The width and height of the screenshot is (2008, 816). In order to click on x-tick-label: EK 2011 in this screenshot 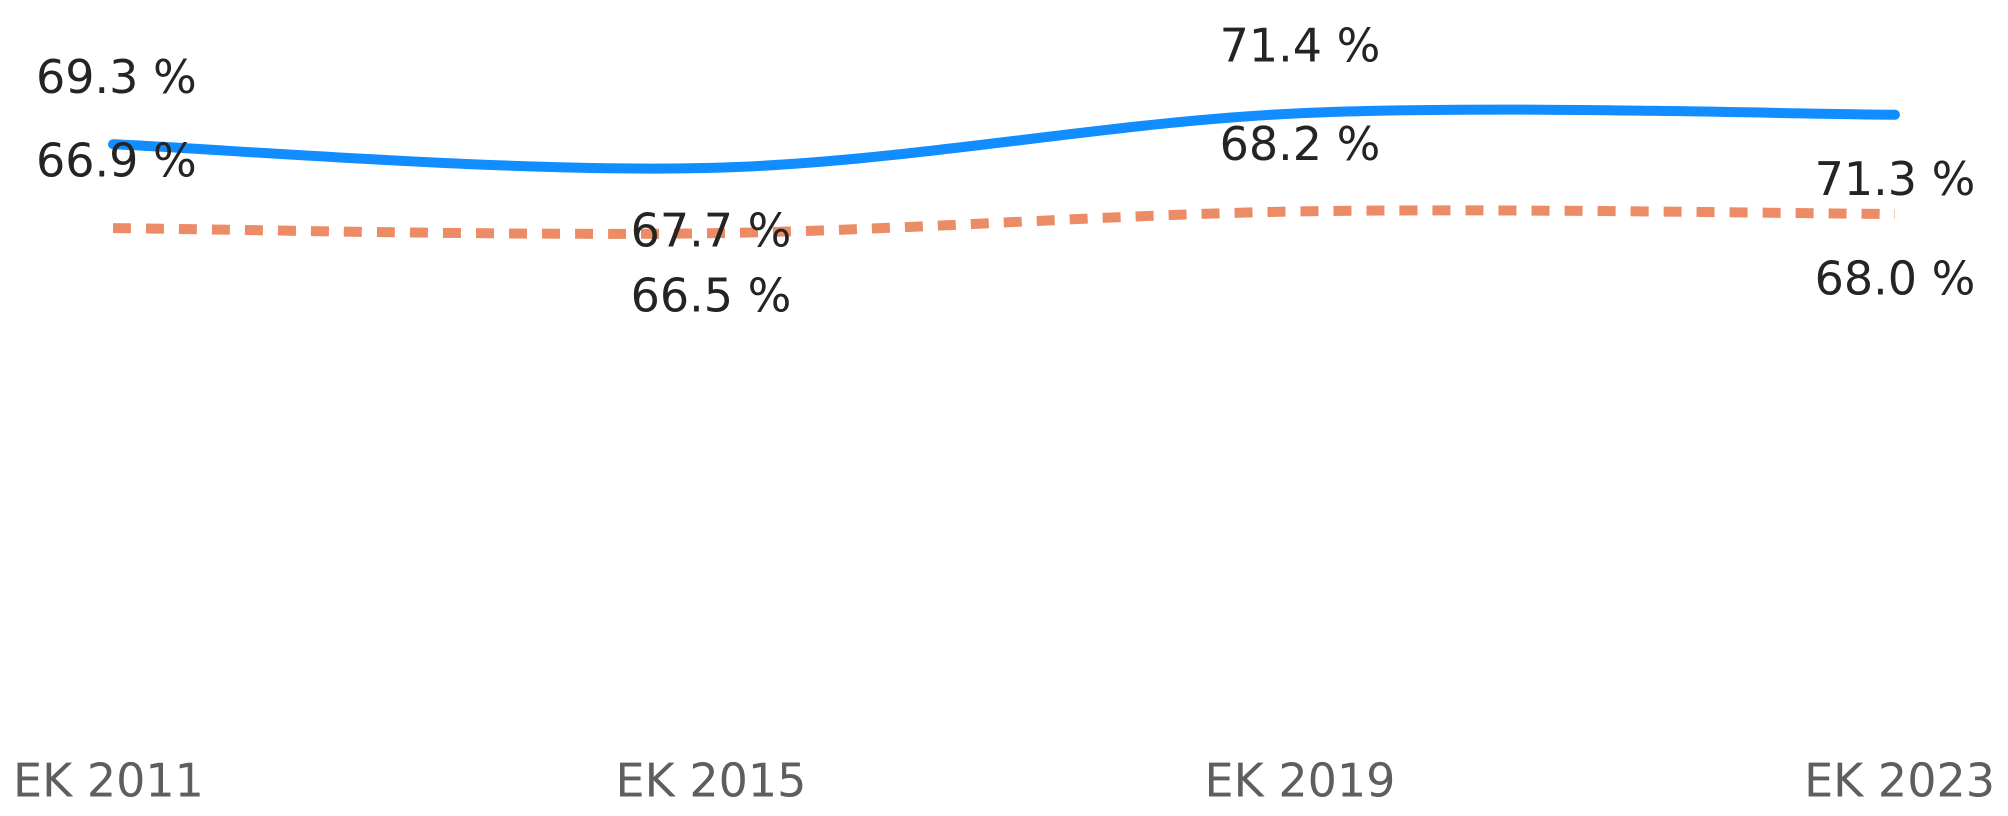, I will do `click(108, 781)`.